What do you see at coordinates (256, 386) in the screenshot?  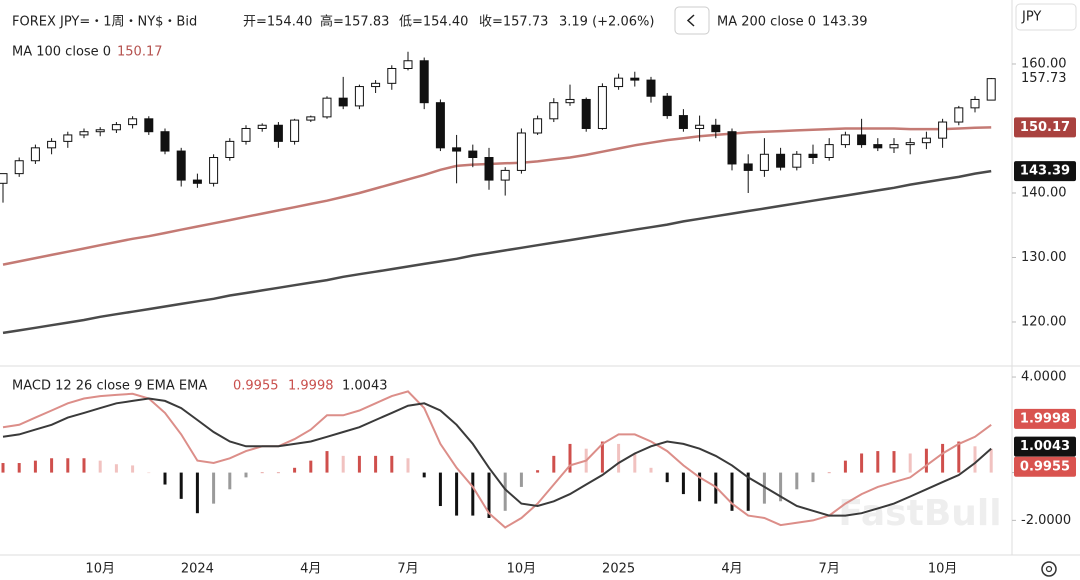 I see `legend-value: 0.9955` at bounding box center [256, 386].